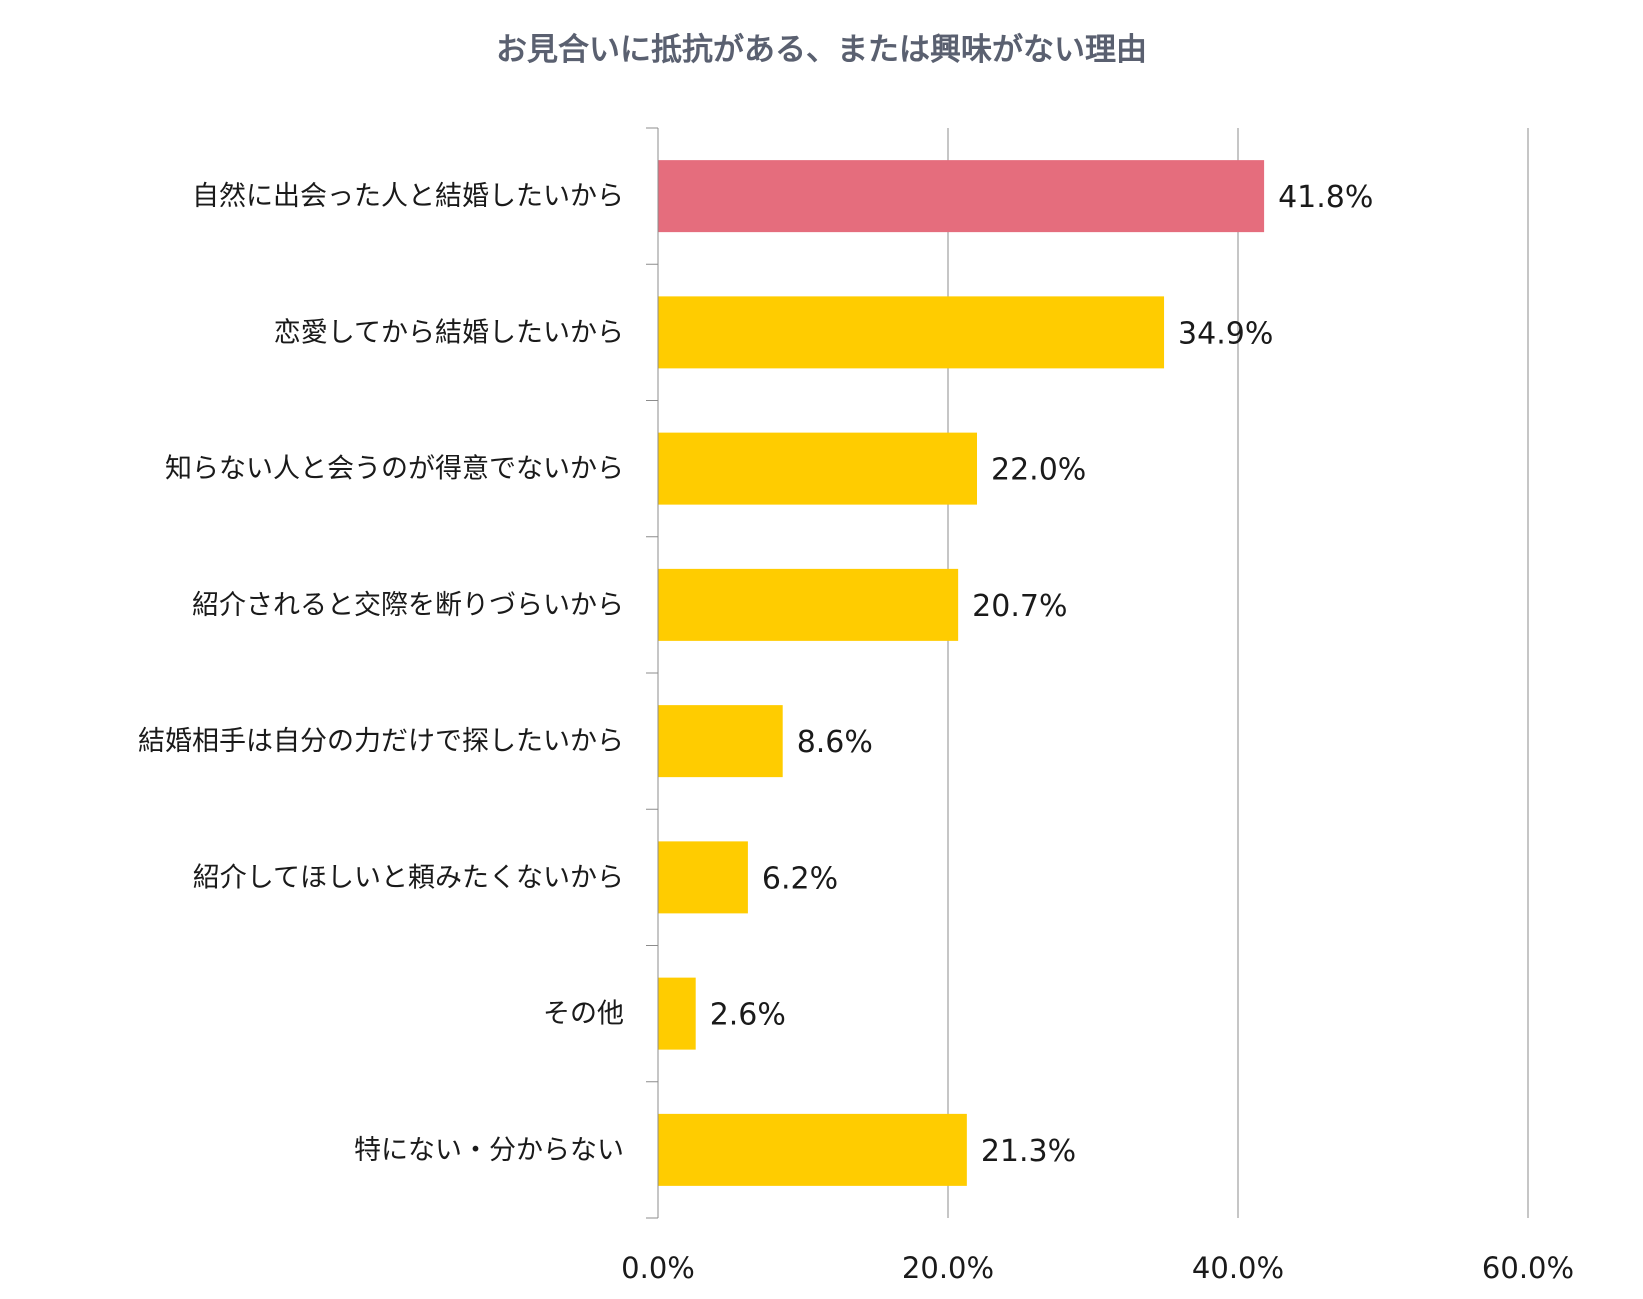 The image size is (1643, 1299). What do you see at coordinates (748, 1015) in the screenshot?
I see `data-label: 2.6%` at bounding box center [748, 1015].